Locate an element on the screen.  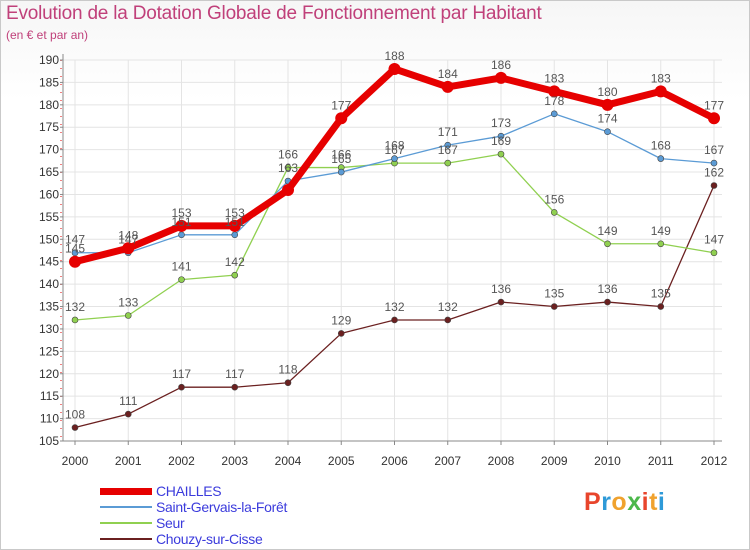
data-label: 129 is located at coordinates (341, 320).